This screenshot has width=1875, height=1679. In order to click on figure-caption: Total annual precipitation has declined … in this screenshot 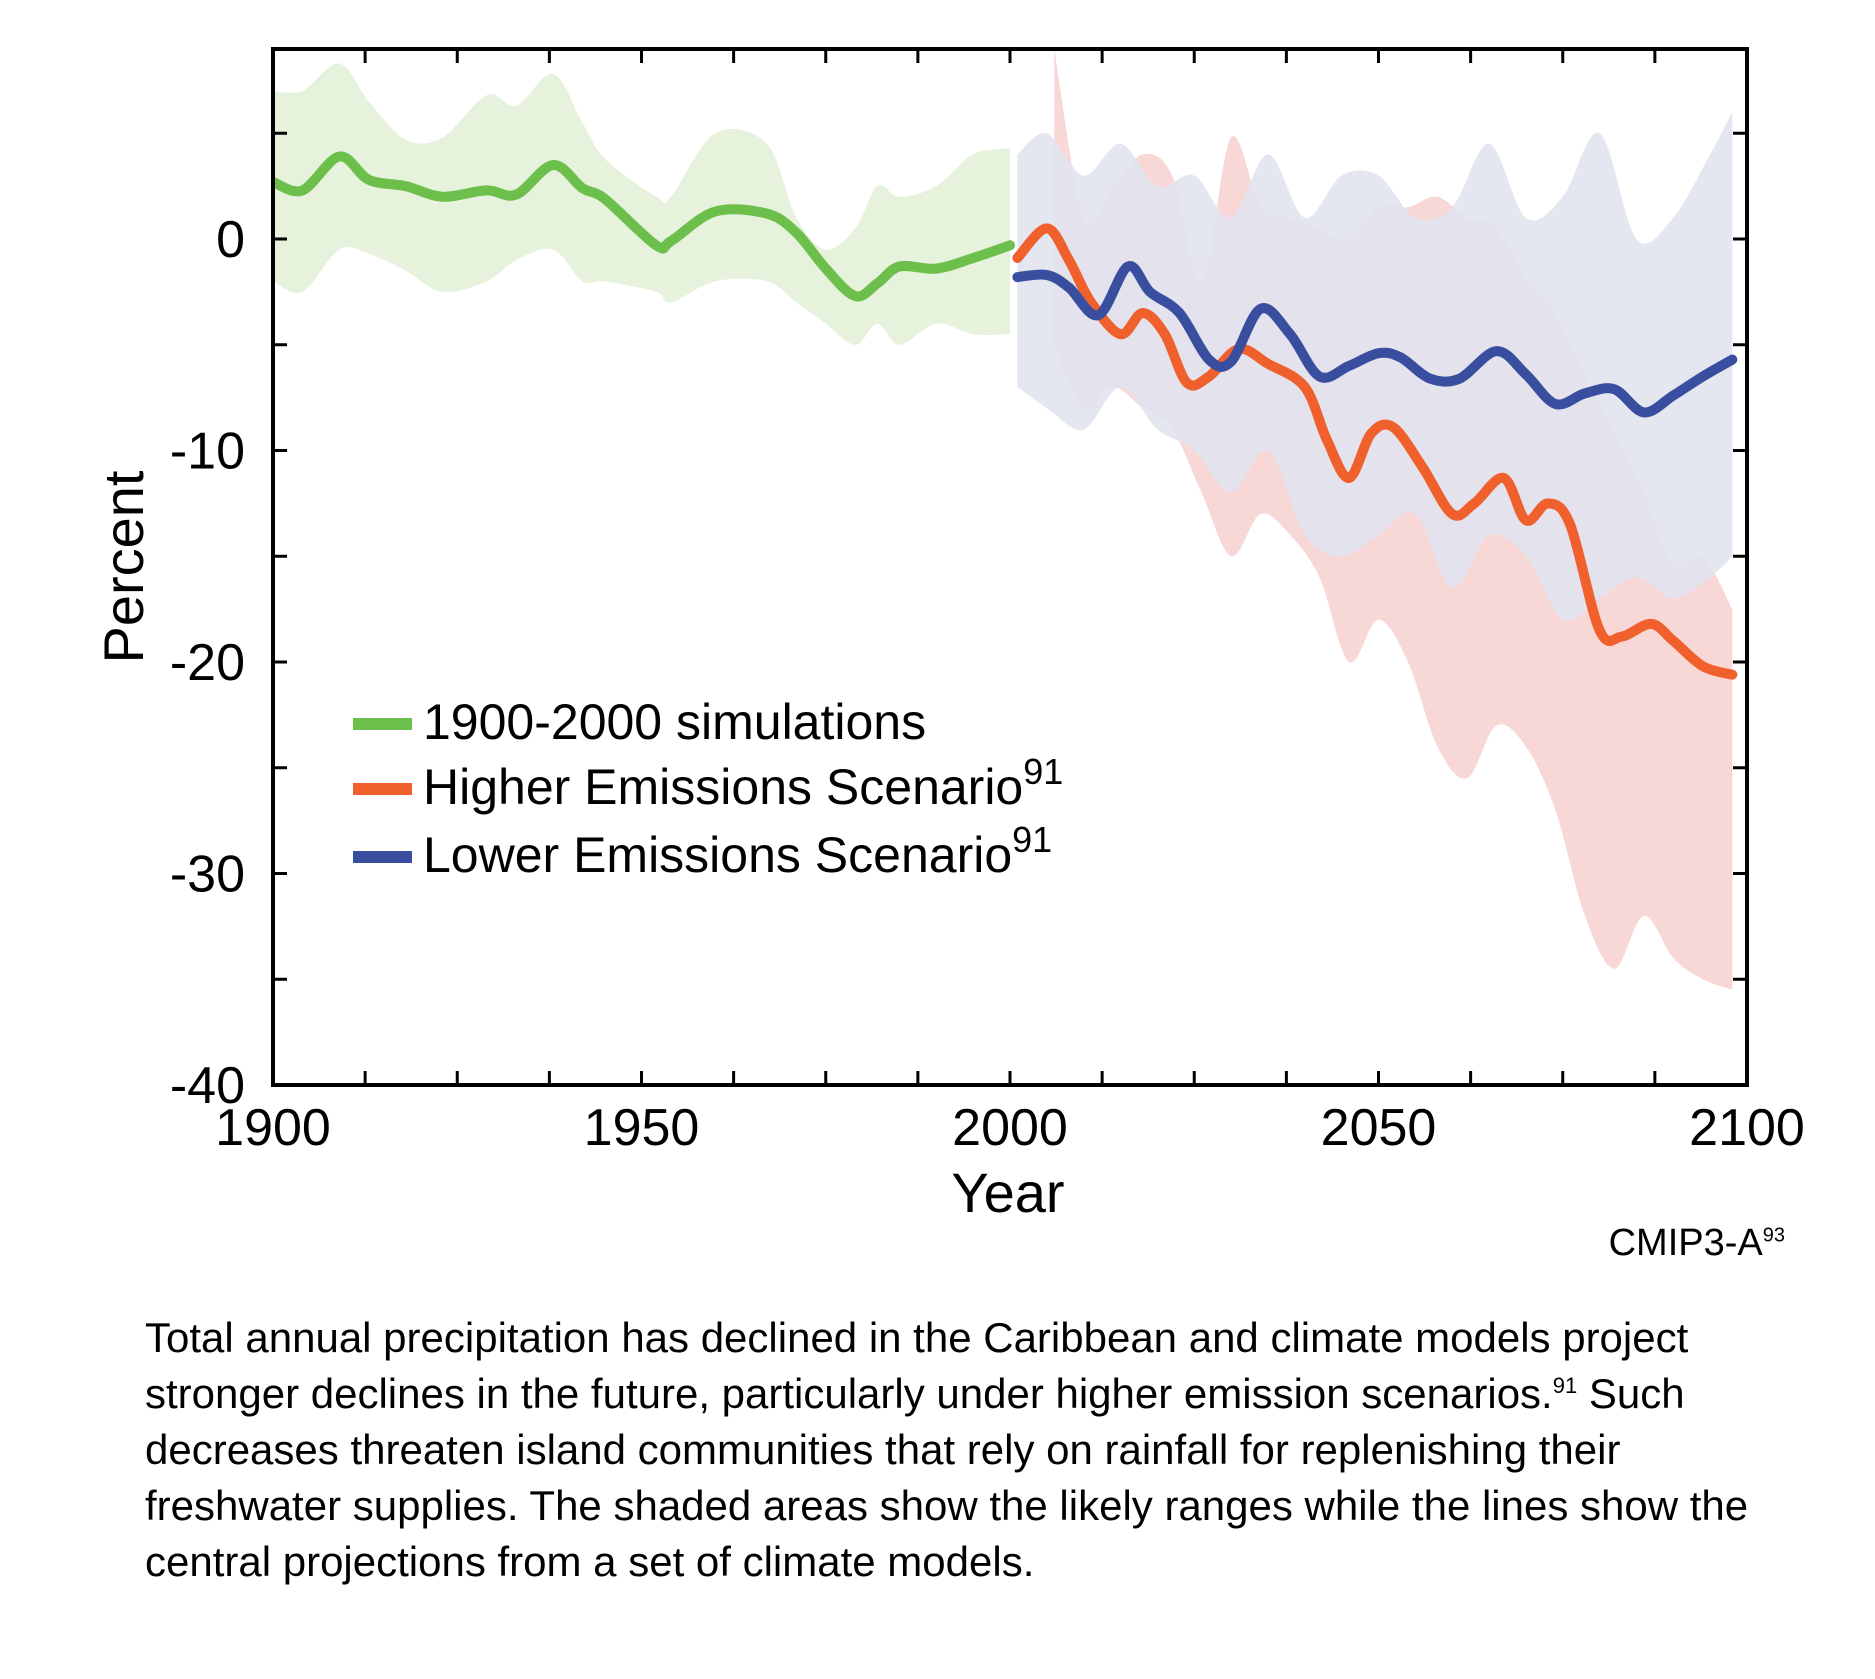, I will do `click(970, 1450)`.